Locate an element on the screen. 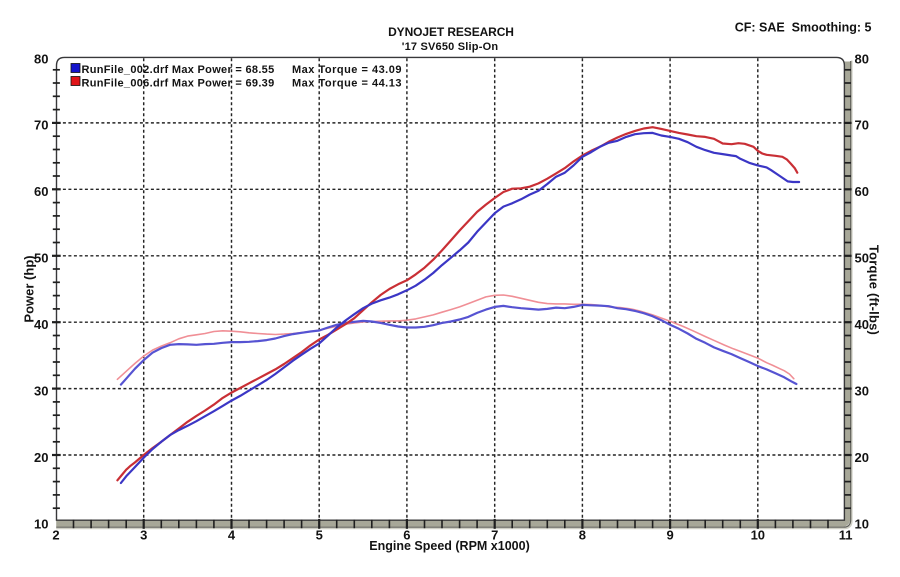  svg-text: Max Torque = 44.13 is located at coordinates (347, 84).